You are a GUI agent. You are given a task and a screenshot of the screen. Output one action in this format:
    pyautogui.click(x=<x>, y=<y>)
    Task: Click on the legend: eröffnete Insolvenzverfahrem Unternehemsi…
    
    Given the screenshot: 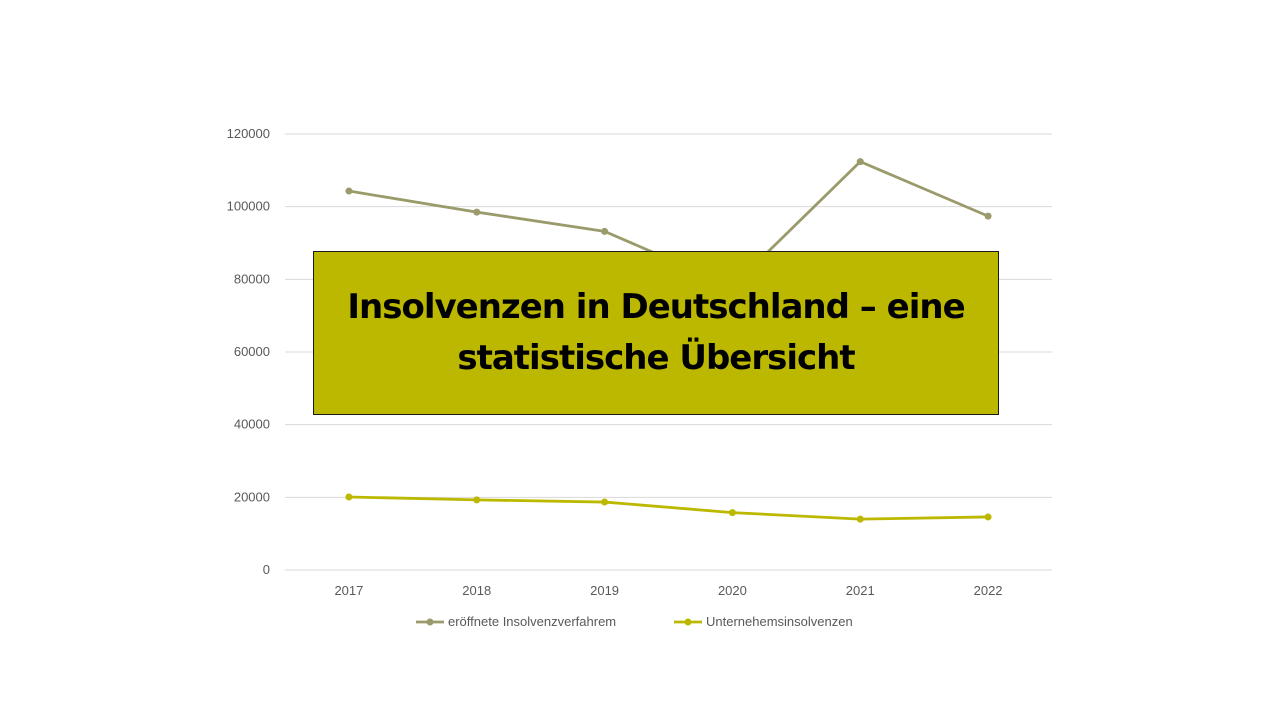 What is the action you would take?
    pyautogui.click(x=634, y=621)
    